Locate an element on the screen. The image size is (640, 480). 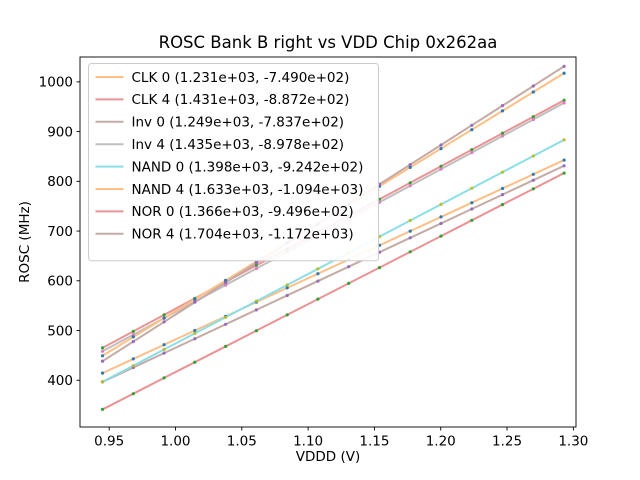
legend-label: Inv 4 (1.435e+03, -8.978e+02) is located at coordinates (238, 145).